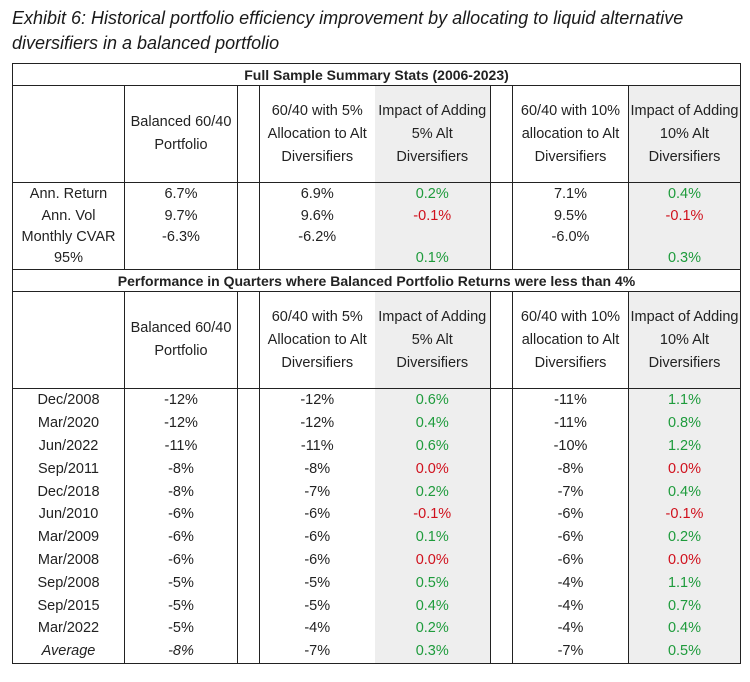 This screenshot has width=750, height=682. I want to click on table-row: Sep/2011 -8% -8% 0.0% -8% 0.0%, so click(376, 469).